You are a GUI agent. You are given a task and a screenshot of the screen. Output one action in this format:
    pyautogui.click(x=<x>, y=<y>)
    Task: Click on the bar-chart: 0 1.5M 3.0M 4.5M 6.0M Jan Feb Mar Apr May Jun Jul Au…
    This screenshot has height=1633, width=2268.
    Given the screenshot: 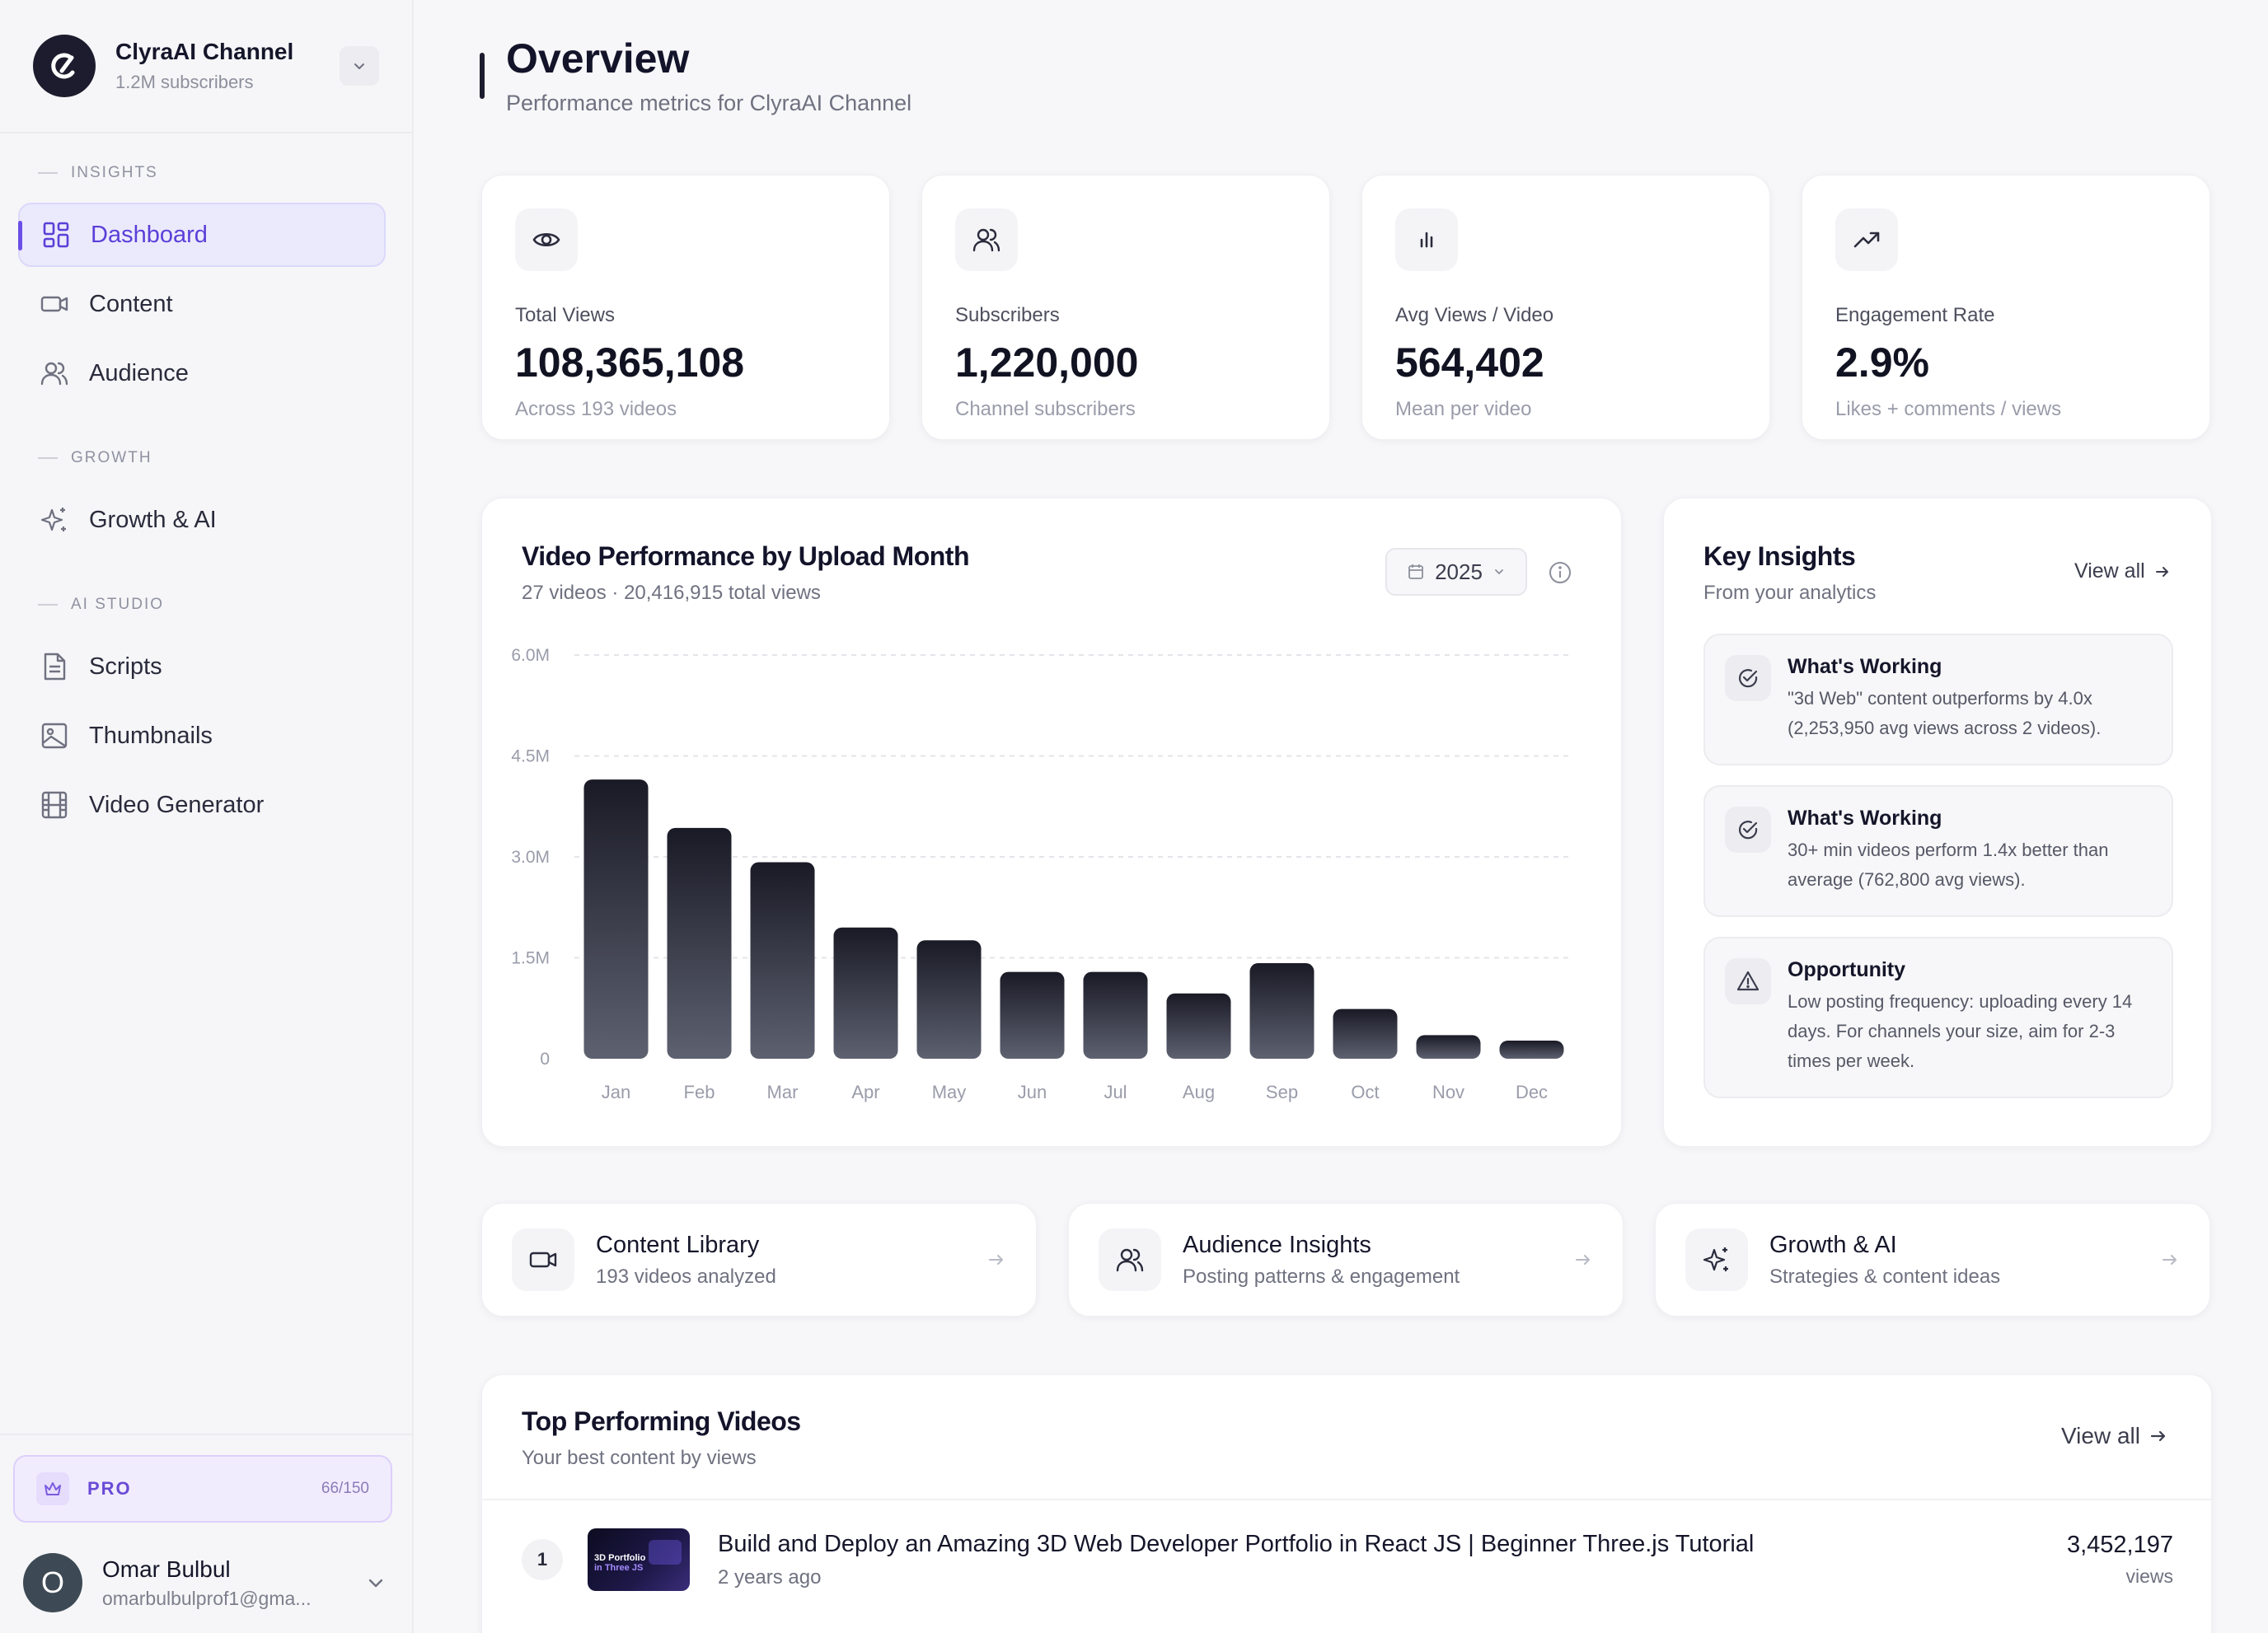 What is the action you would take?
    pyautogui.click(x=1042, y=874)
    